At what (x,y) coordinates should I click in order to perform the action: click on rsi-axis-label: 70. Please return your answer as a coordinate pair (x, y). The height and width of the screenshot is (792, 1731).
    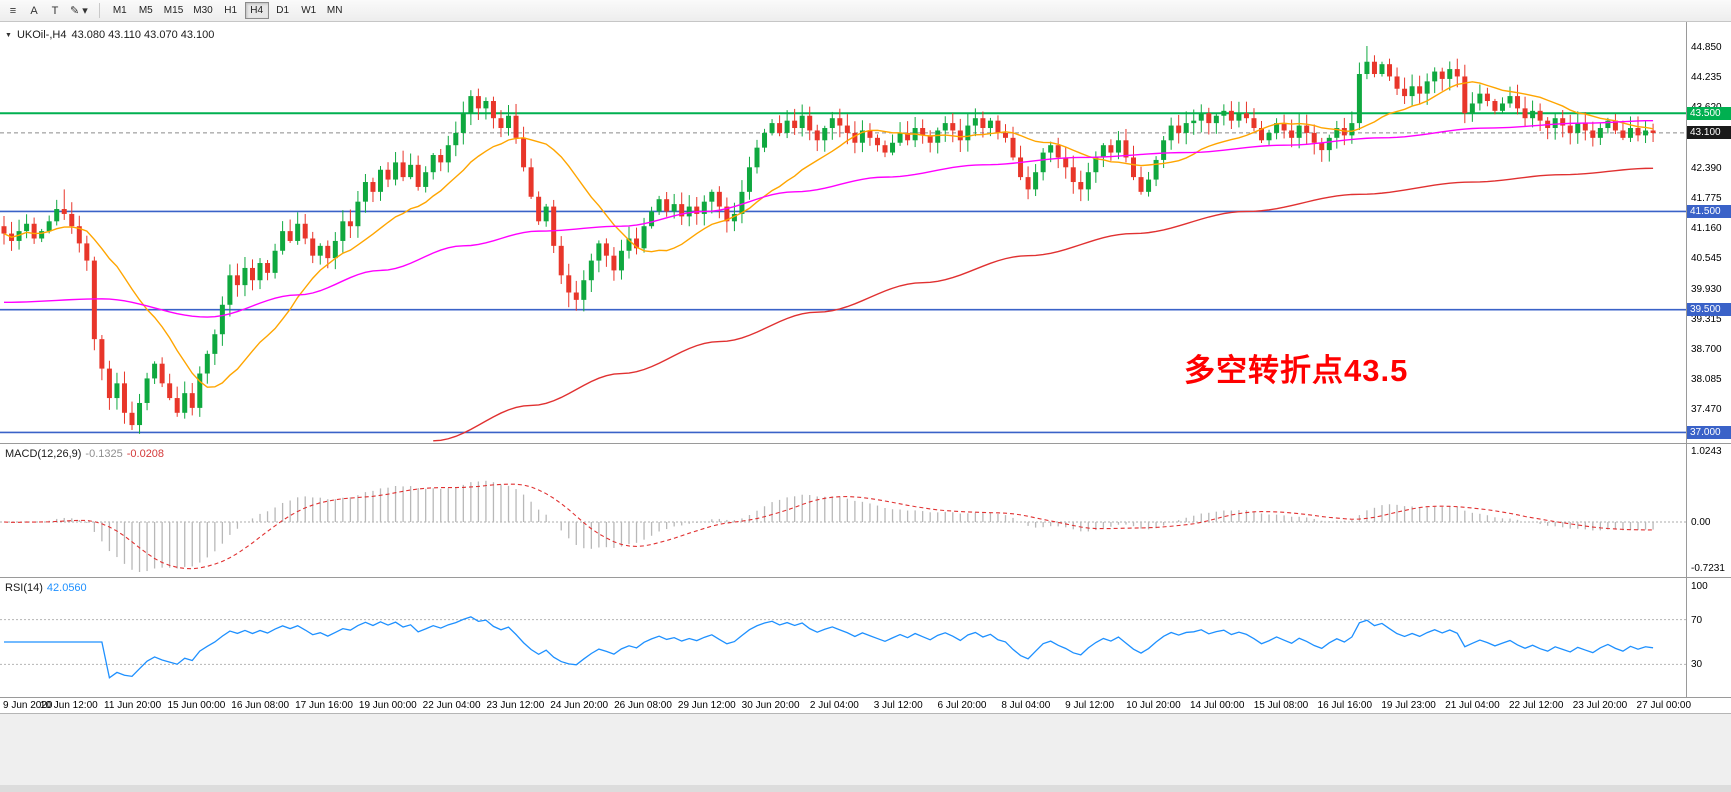
    Looking at the image, I should click on (1697, 620).